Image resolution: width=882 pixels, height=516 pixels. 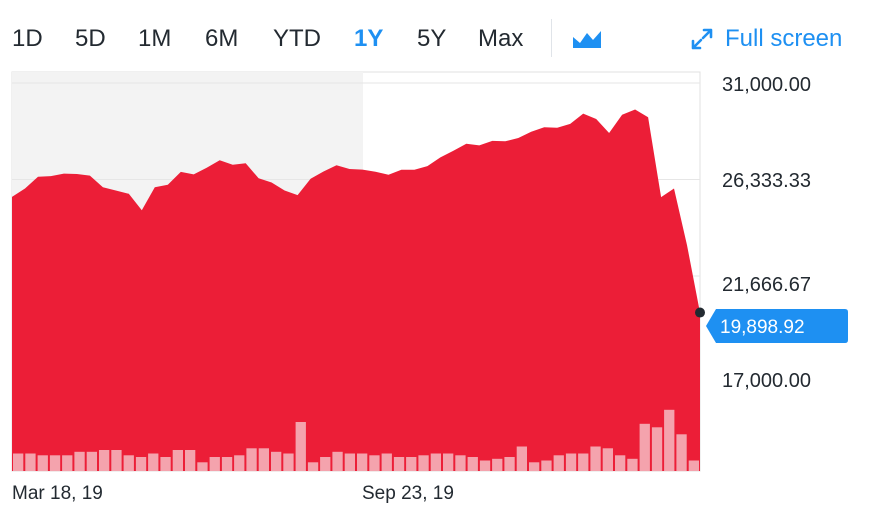 I want to click on y-tick-label: 21,666.67, so click(x=766, y=285).